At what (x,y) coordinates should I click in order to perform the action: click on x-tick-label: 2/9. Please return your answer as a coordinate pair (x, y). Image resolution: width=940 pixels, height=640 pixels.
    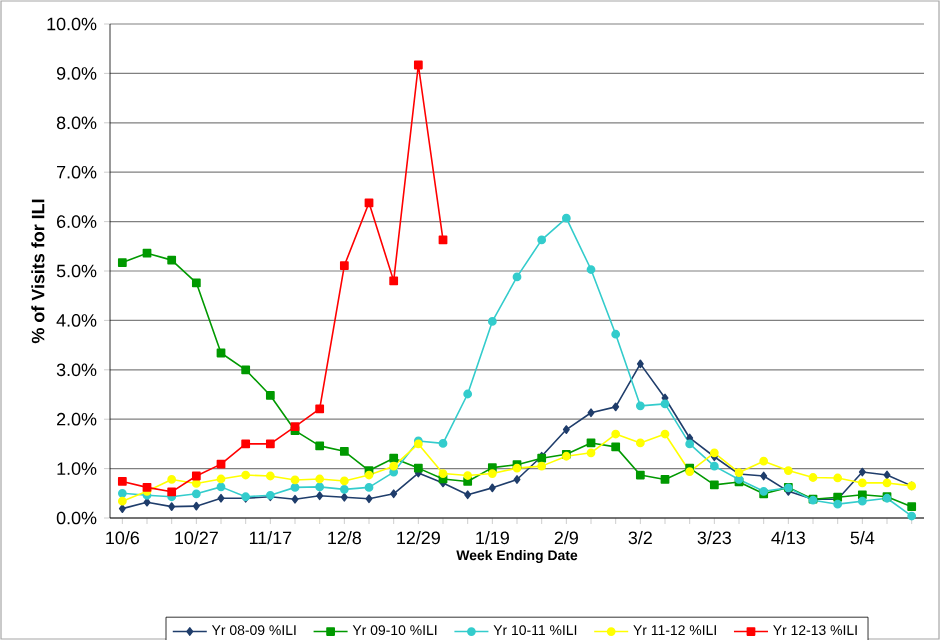
    Looking at the image, I should click on (566, 538).